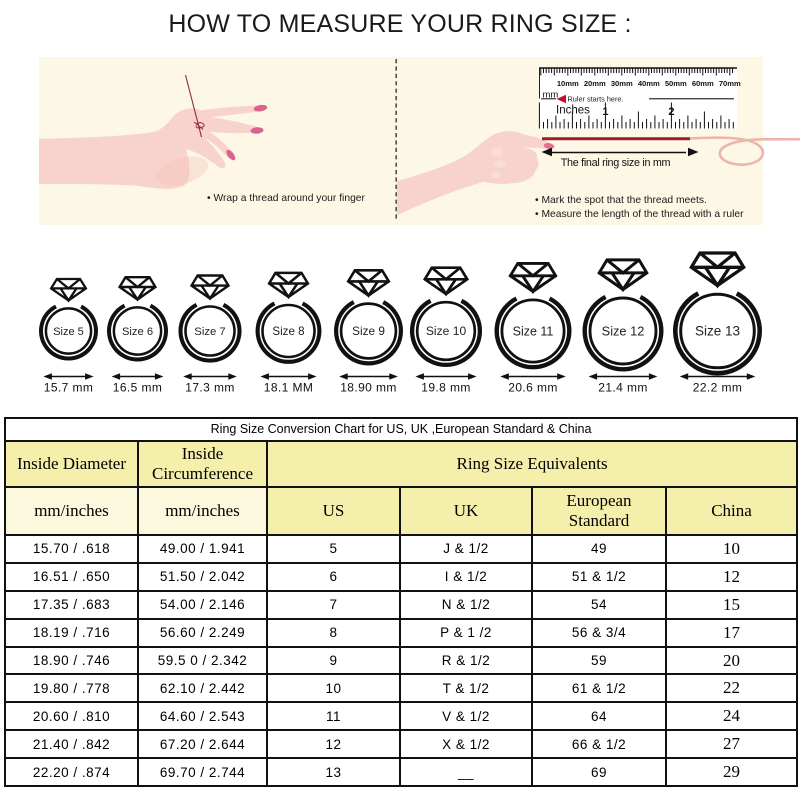 The height and width of the screenshot is (800, 800). Describe the element at coordinates (368, 331) in the screenshot. I see `svg-text: Size 9` at that location.